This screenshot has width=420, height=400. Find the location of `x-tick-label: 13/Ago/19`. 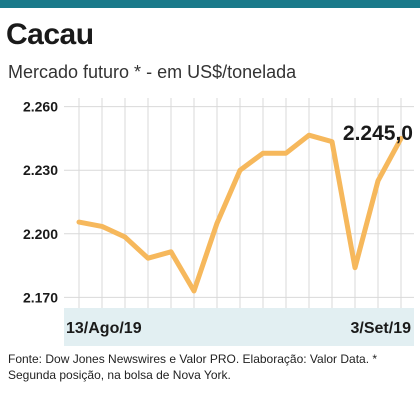

x-tick-label: 13/Ago/19 is located at coordinates (104, 328).